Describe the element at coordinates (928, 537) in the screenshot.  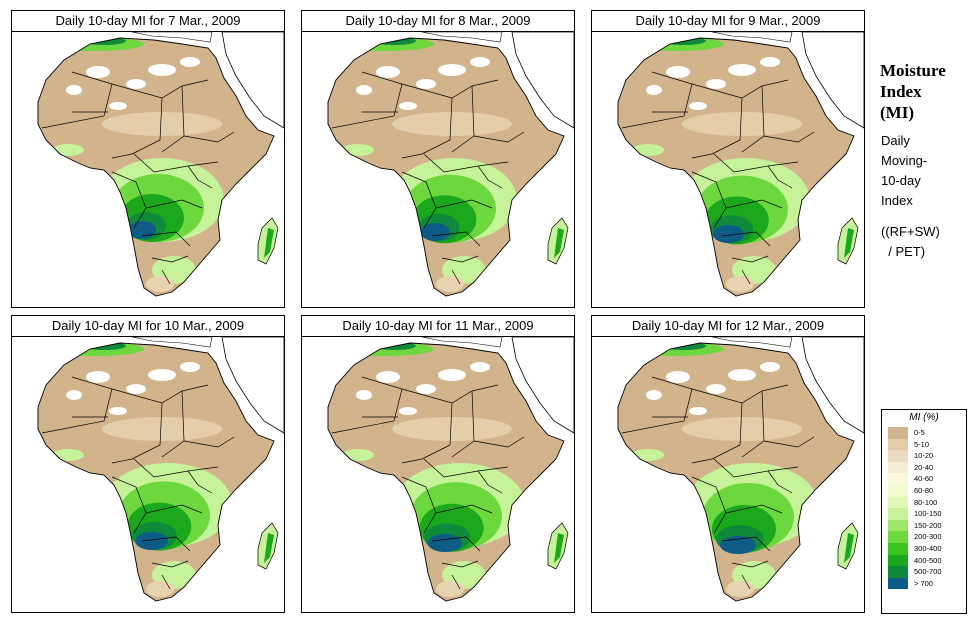
I see `legend-label: 200-300` at that location.